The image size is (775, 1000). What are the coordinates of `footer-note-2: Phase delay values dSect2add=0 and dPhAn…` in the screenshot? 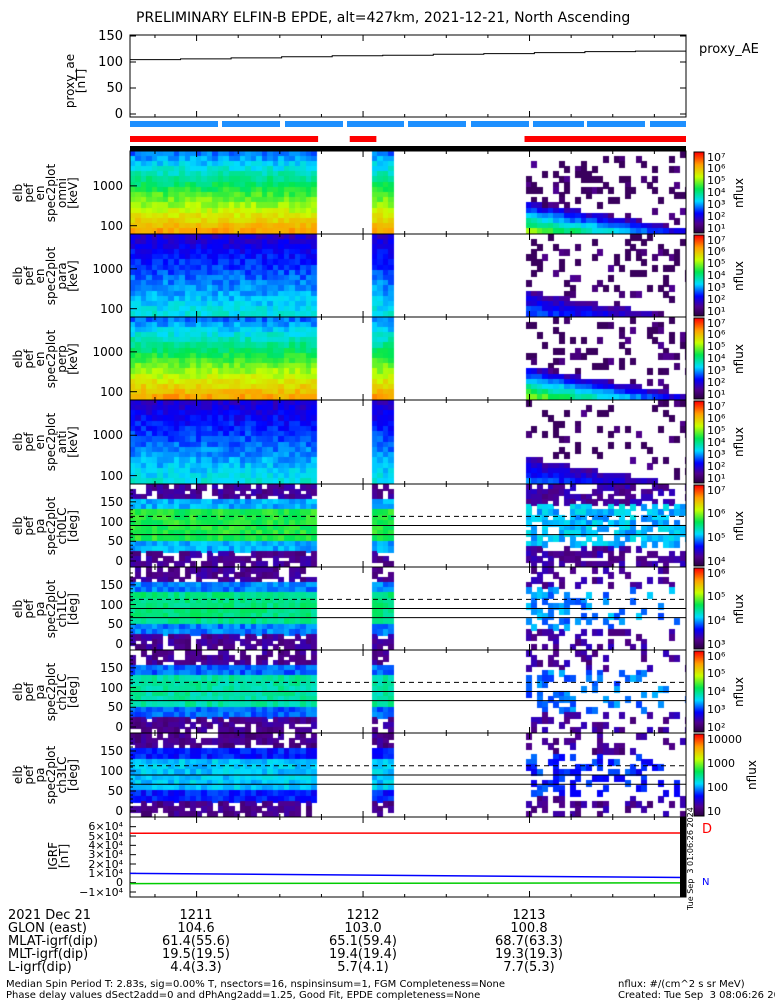 It's located at (243, 995).